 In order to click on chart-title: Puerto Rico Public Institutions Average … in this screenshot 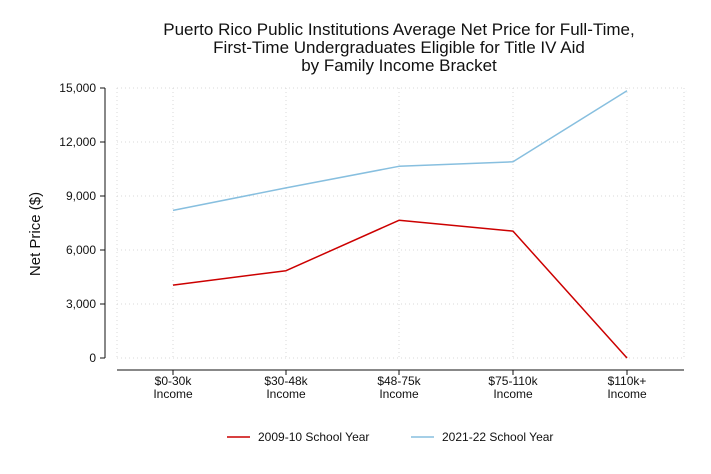, I will do `click(398, 47)`.